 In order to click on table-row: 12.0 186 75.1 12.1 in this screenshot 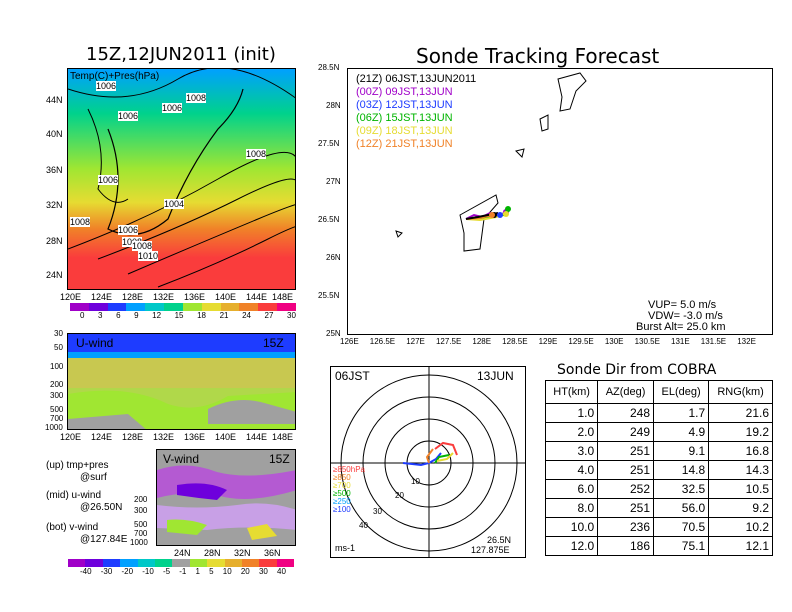, I will do `click(658, 546)`.